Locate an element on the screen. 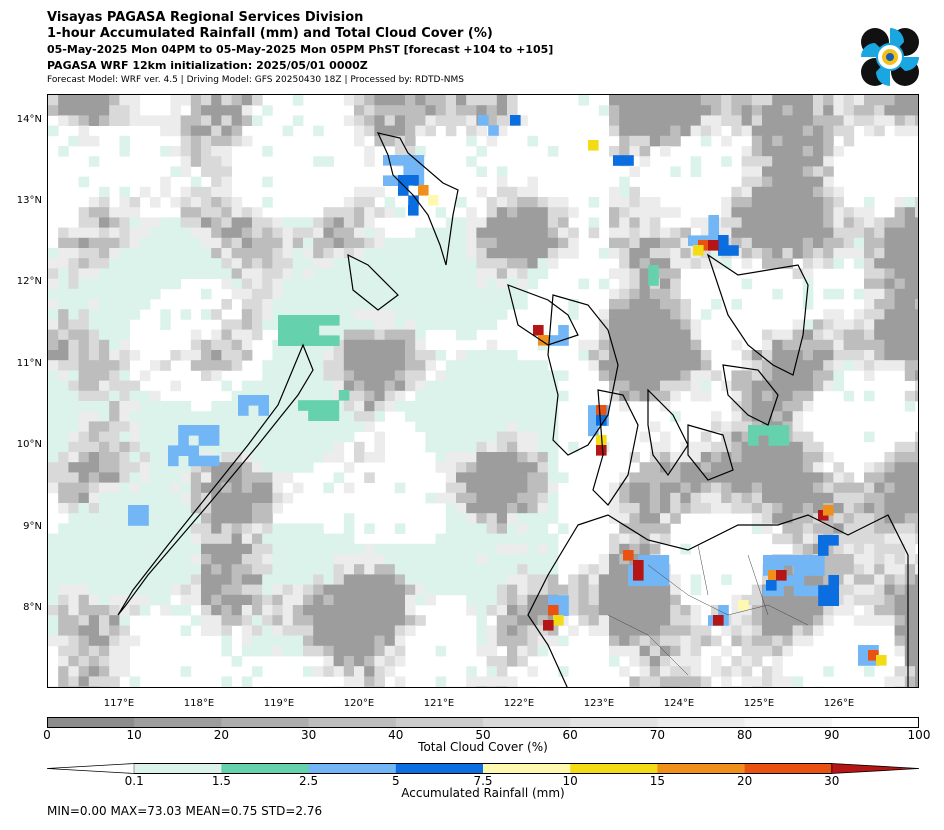  lon-label: 126°E is located at coordinates (839, 703).